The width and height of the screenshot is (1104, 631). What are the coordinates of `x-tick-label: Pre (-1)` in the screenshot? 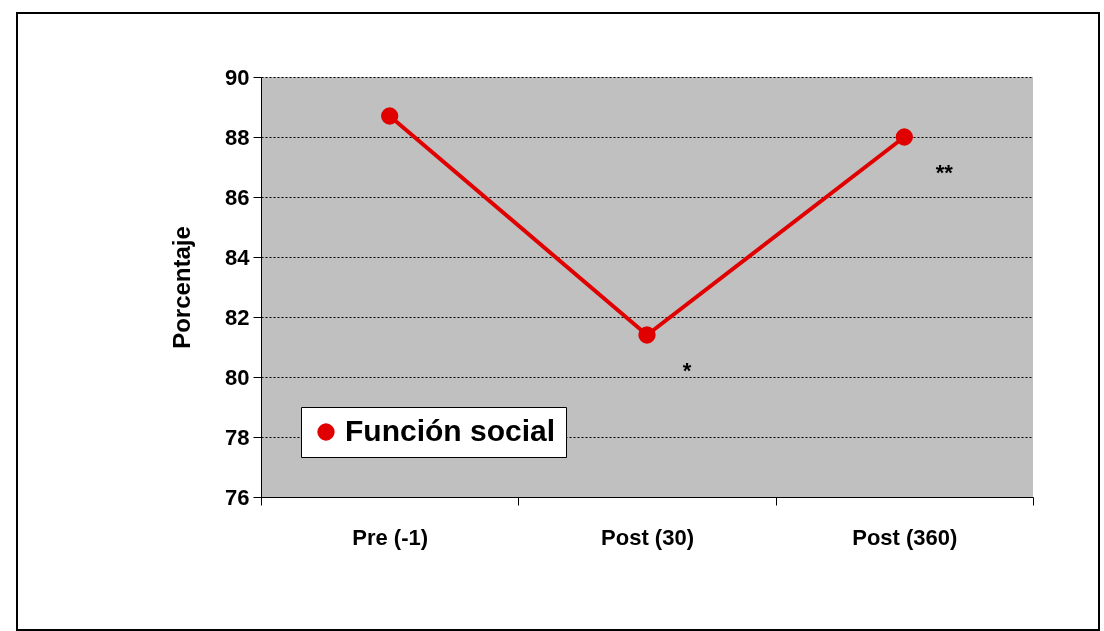 It's located at (390, 537).